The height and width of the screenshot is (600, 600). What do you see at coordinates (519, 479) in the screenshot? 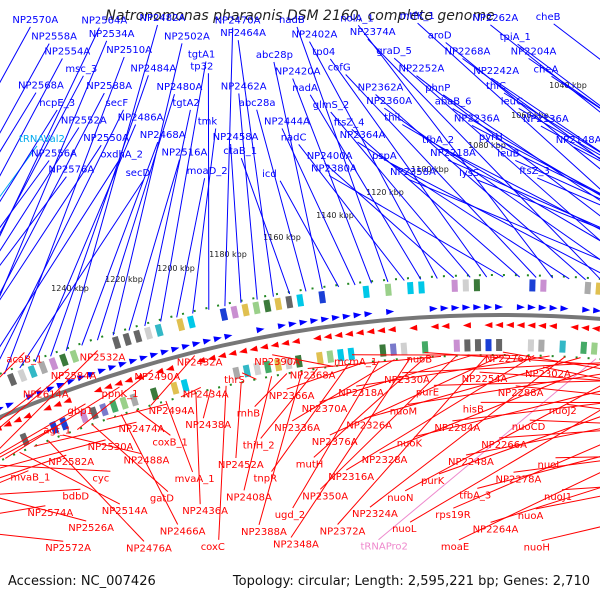
I see `gene-label-minus: NP2278A` at bounding box center [519, 479].